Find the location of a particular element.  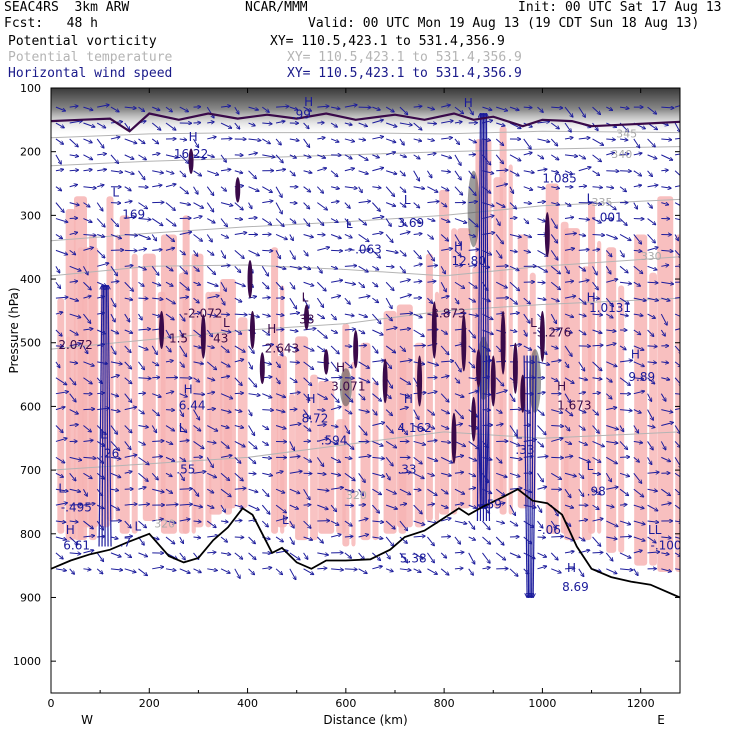

pv-cell is located at coordinates (503, 342).